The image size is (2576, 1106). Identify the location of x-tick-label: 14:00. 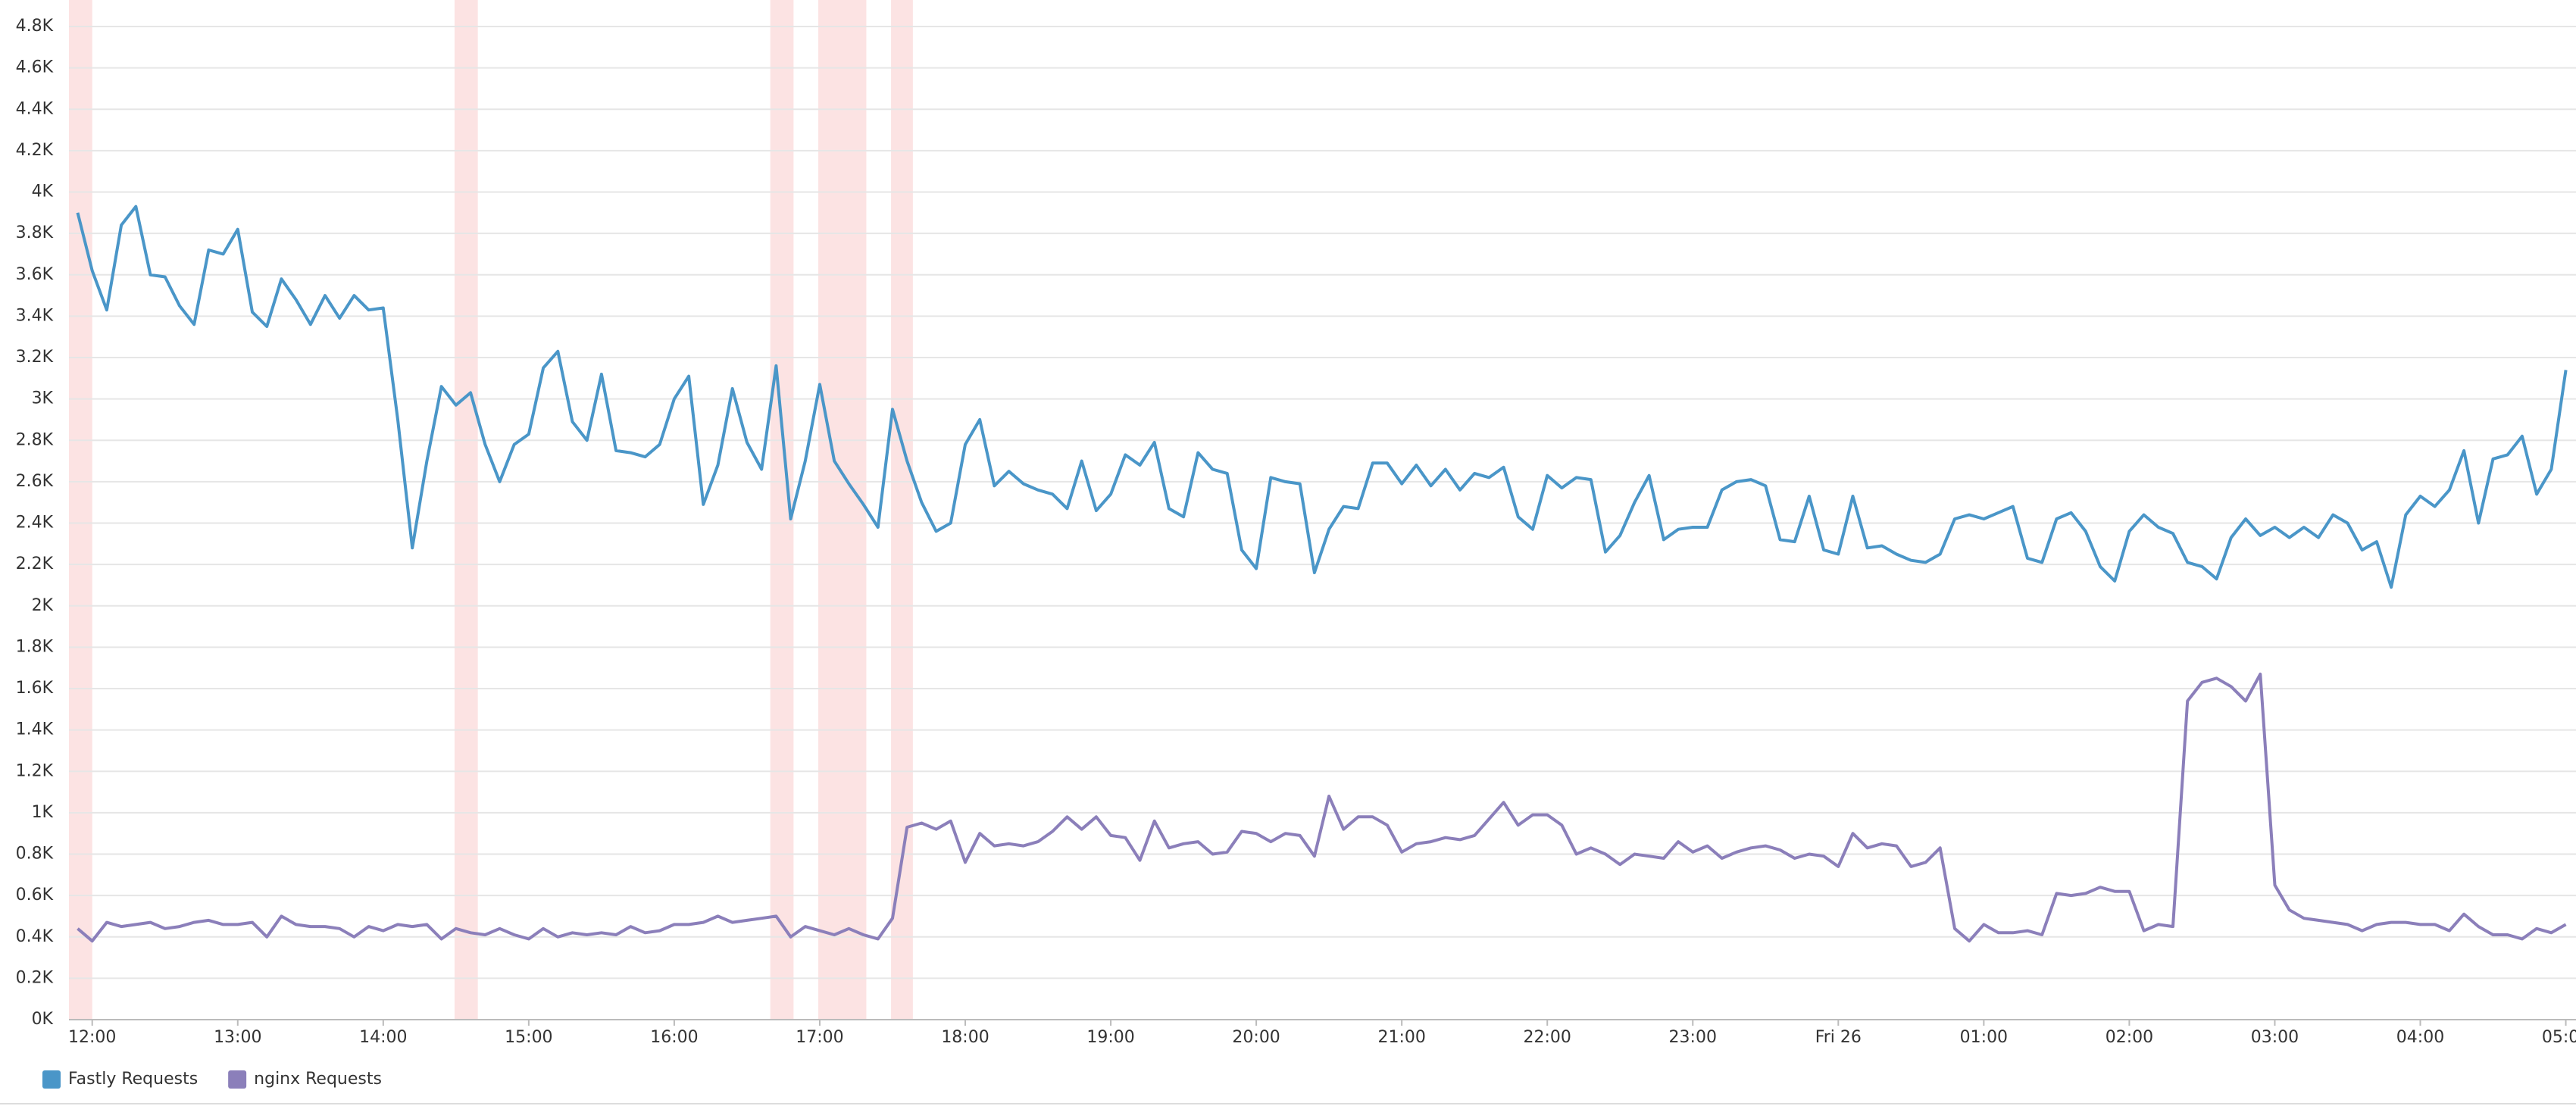
(383, 1038).